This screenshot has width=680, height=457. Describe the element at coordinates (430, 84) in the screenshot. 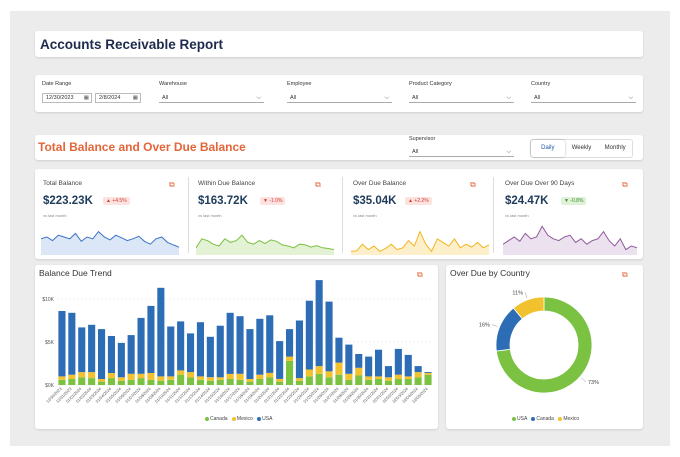

I see `product-category-label: Product Category` at that location.